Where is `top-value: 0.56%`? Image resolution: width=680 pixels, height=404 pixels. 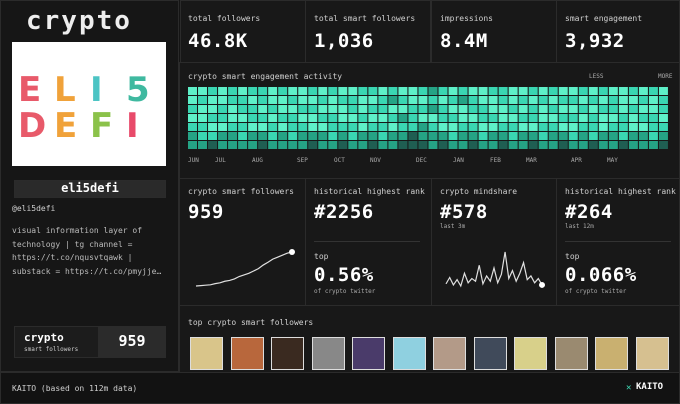 top-value: 0.56% is located at coordinates (344, 275).